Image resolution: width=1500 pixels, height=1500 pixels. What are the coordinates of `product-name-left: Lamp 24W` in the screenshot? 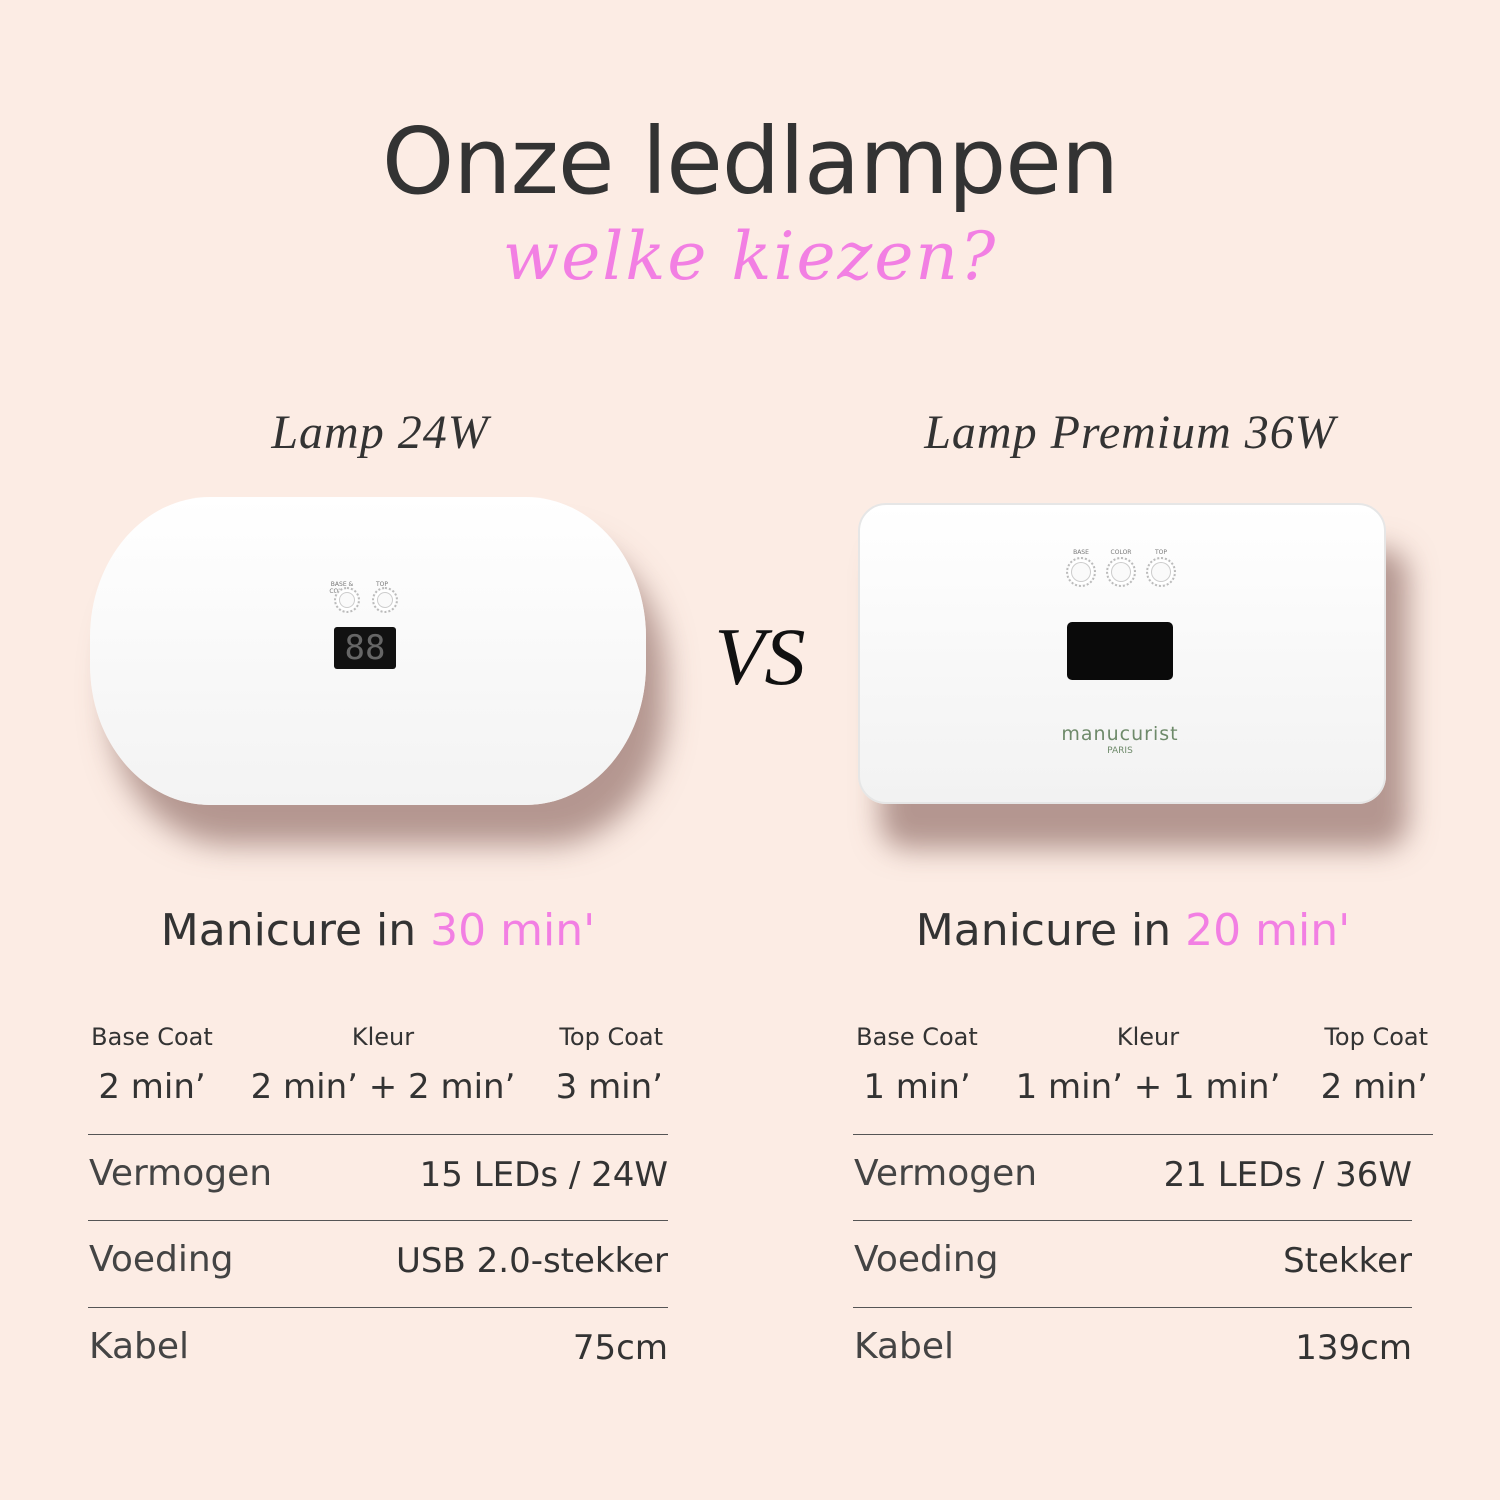 It's located at (380, 432).